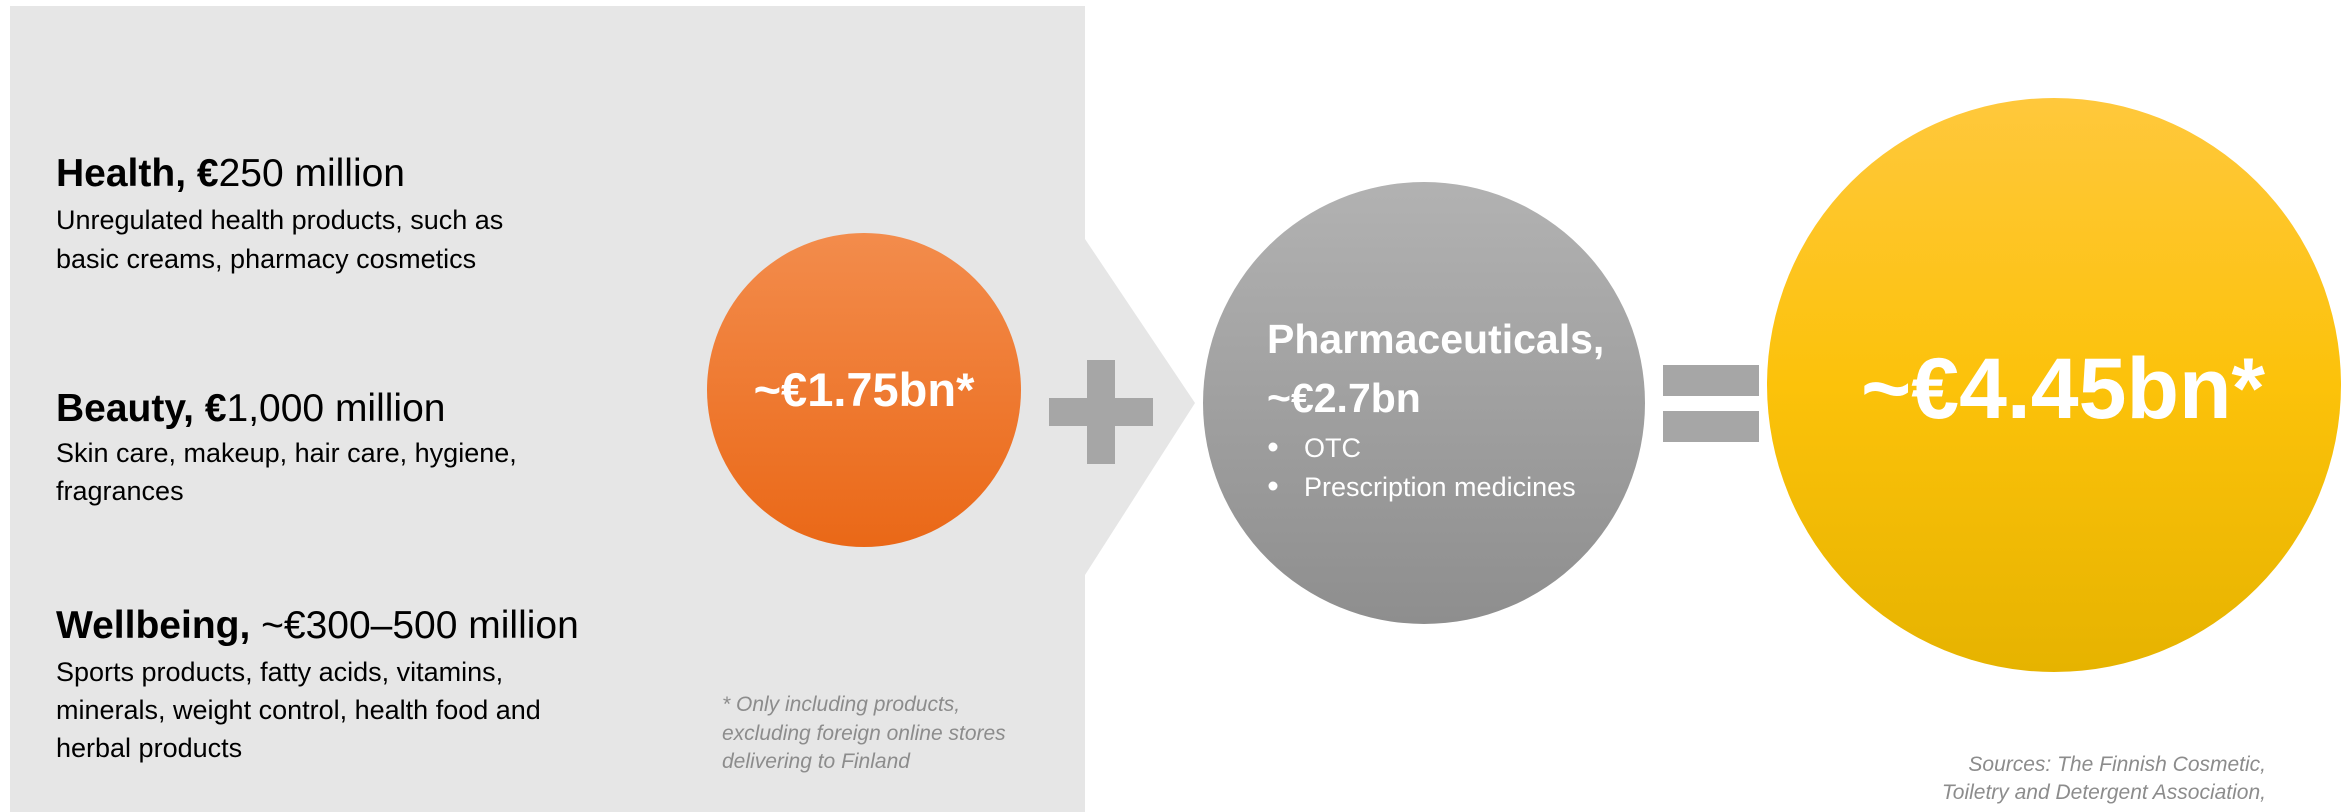 The width and height of the screenshot is (2343, 812). Describe the element at coordinates (1424, 403) in the screenshot. I see `pharma-circle` at that location.